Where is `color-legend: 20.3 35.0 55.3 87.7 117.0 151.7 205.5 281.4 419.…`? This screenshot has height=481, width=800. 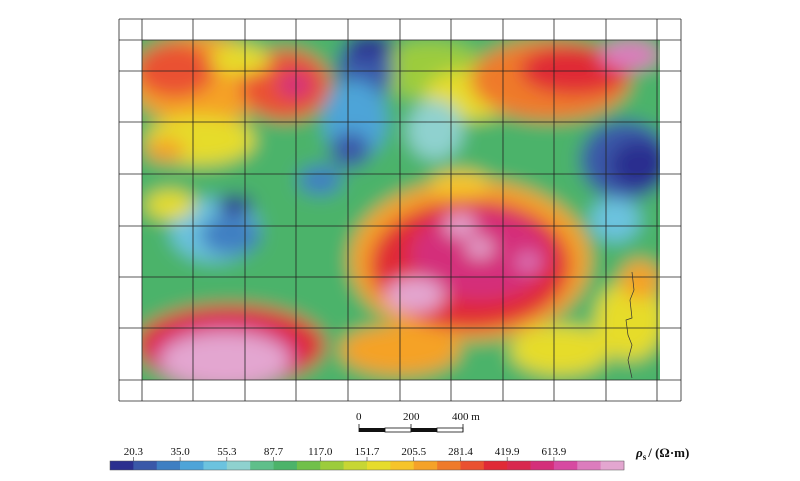 color-legend: 20.3 35.0 55.3 87.7 117.0 151.7 205.5 281.4 419.… is located at coordinates (367, 458).